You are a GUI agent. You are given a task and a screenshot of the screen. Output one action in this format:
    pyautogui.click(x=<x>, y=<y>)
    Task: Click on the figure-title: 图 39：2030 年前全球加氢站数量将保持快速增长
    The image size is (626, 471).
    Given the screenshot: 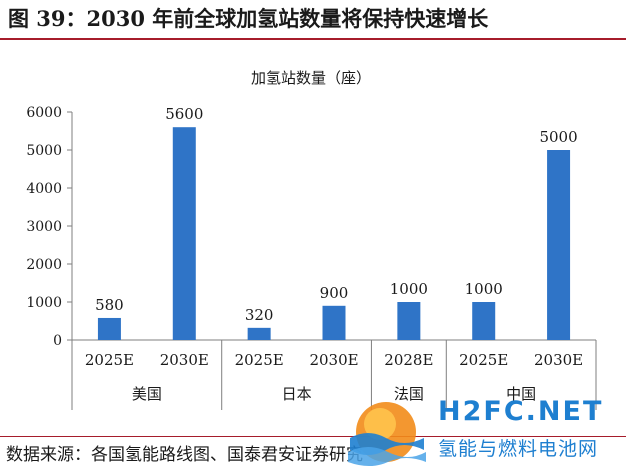 What is the action you would take?
    pyautogui.click(x=248, y=18)
    